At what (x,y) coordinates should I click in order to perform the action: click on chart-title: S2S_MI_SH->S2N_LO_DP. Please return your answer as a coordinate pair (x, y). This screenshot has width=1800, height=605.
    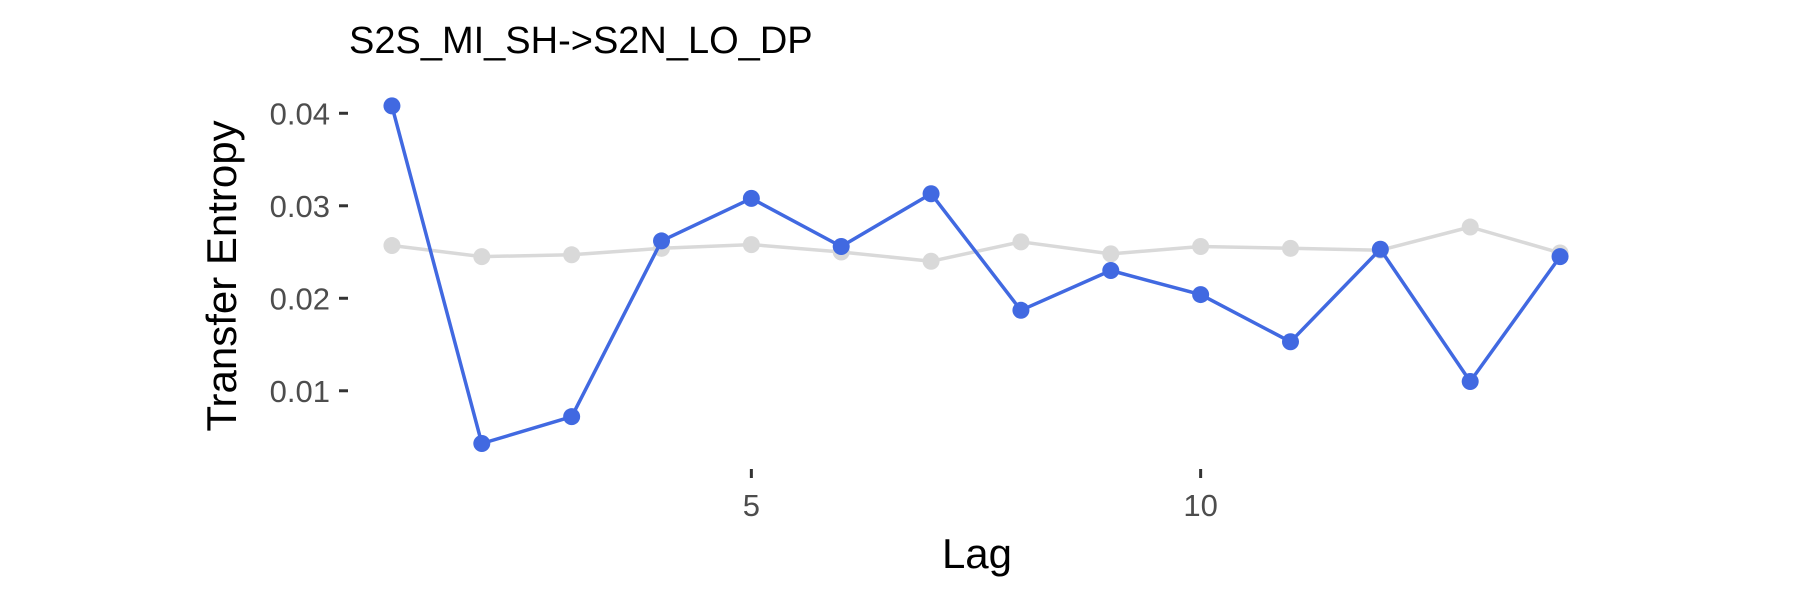
    Looking at the image, I should click on (581, 41).